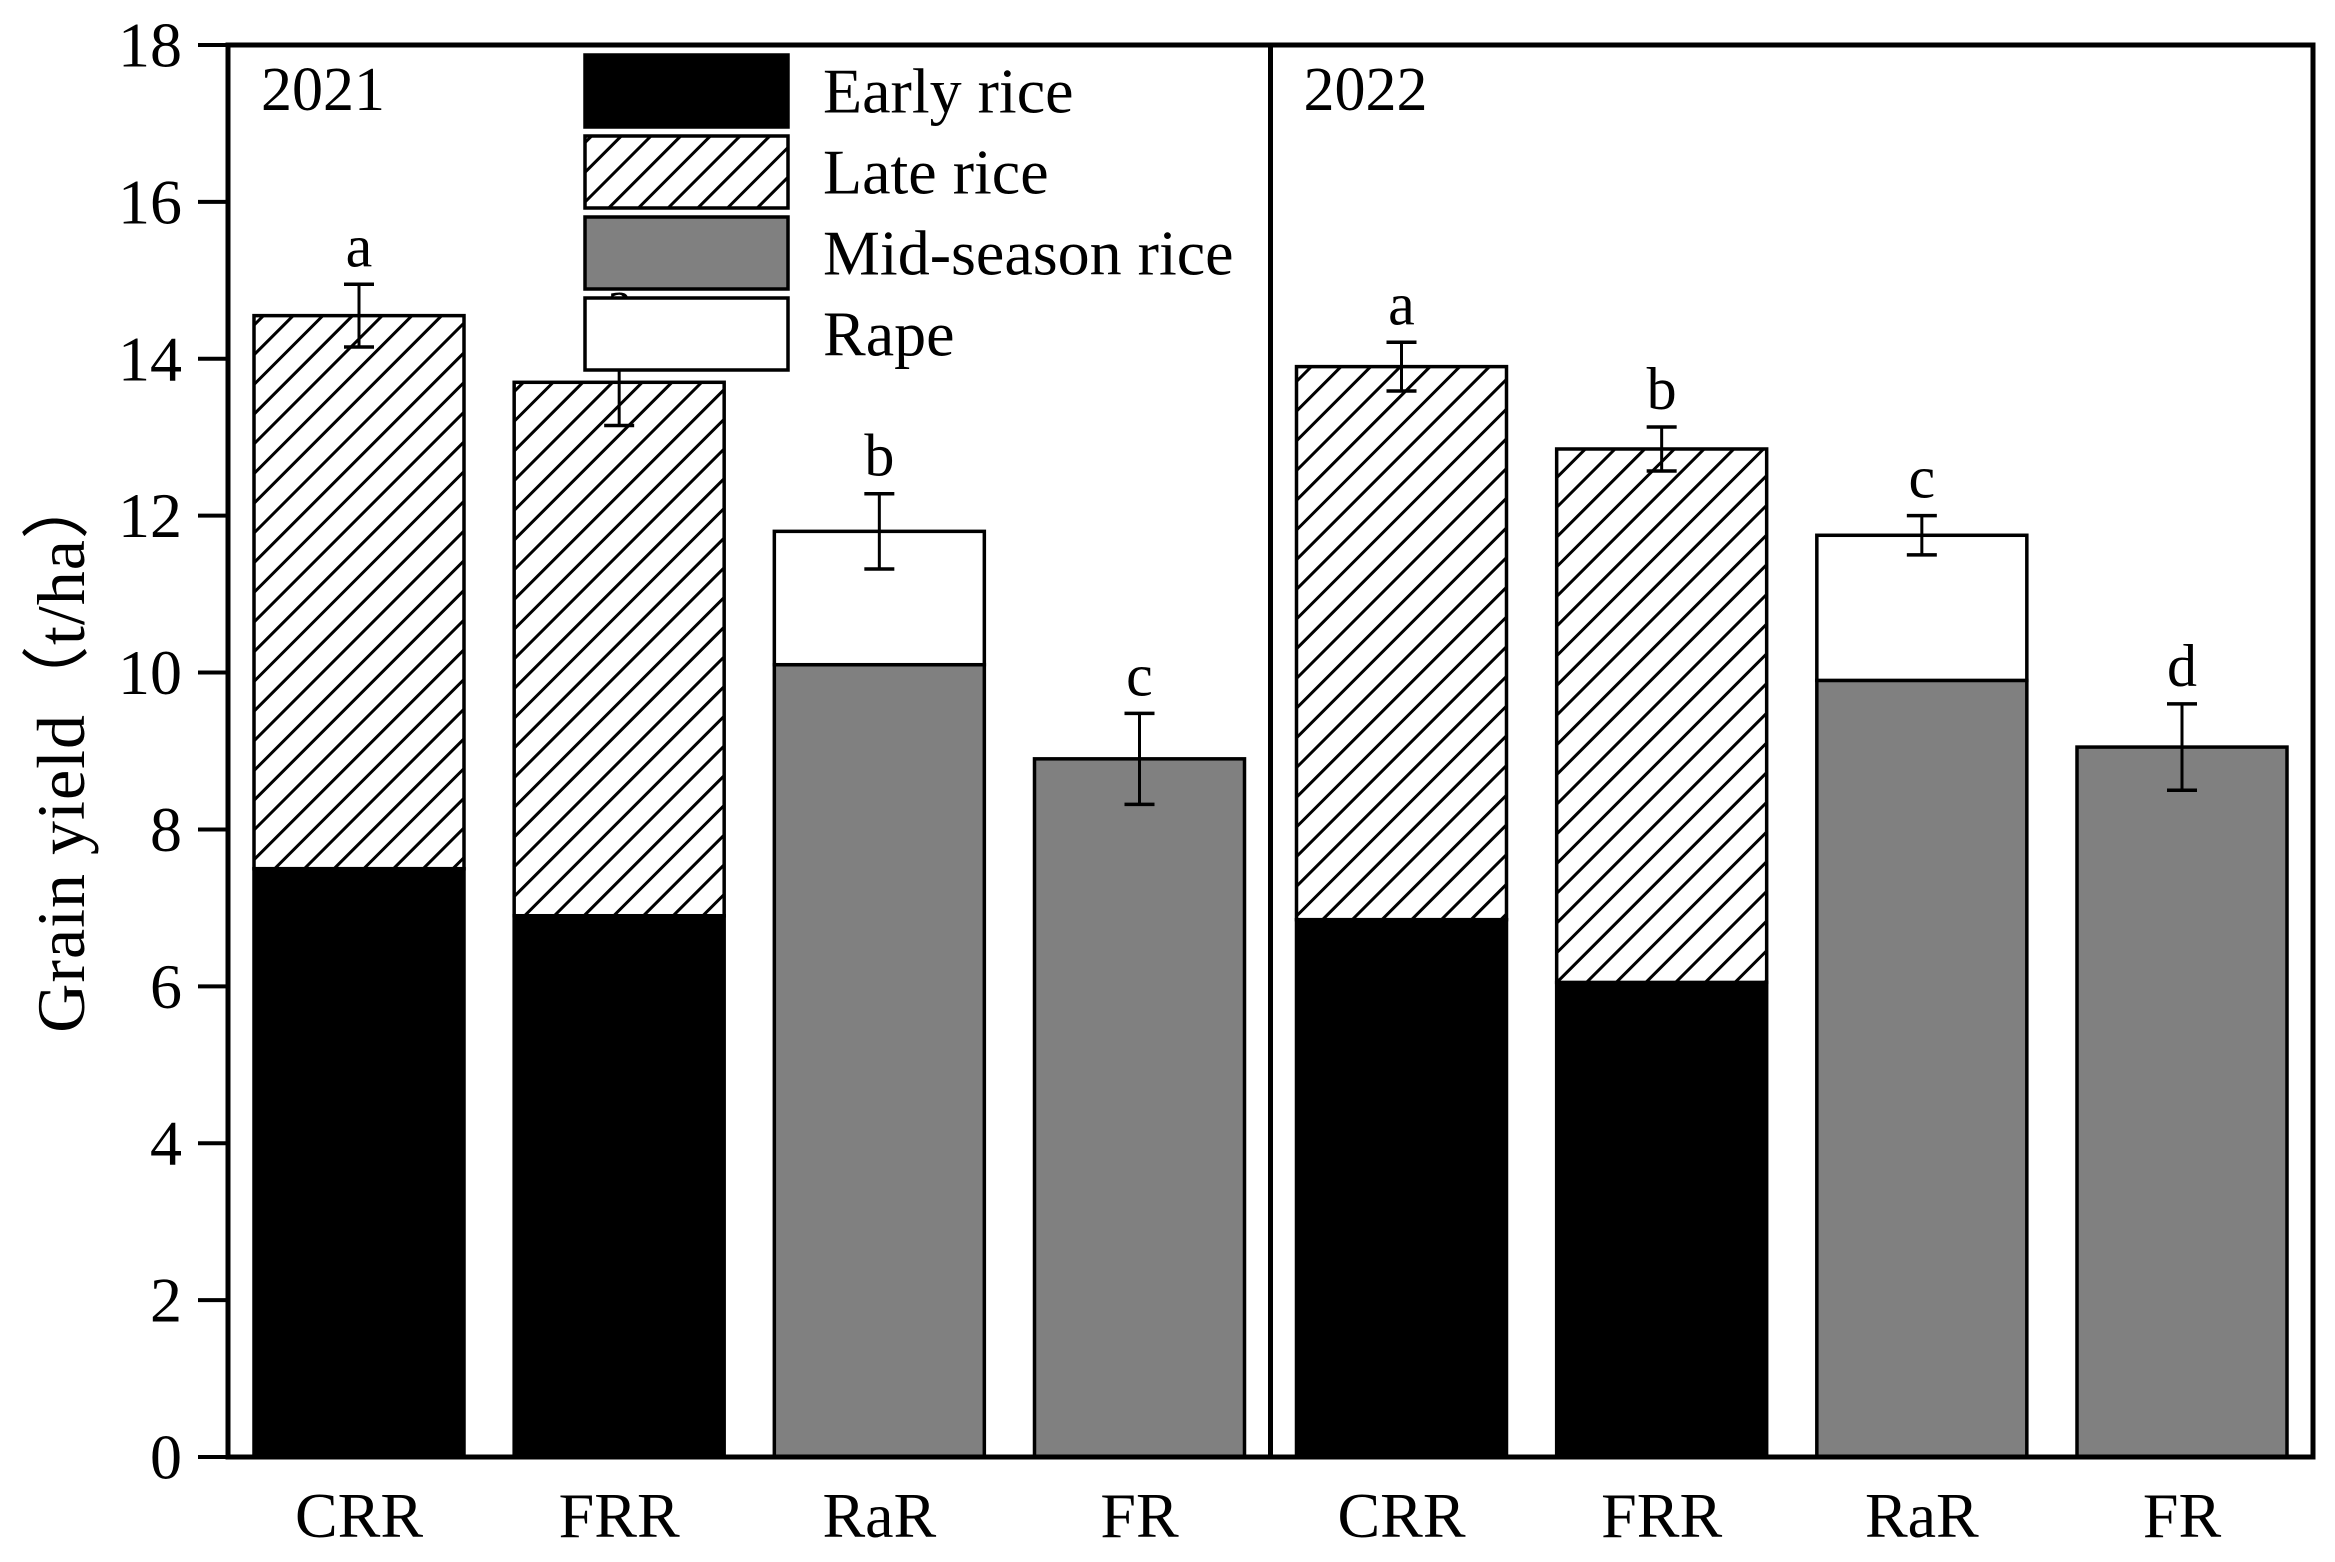 This screenshot has height=1562, width=2335. What do you see at coordinates (173, 751) in the screenshot?
I see `y-axis-ticks: 0 2 4 6 8 10 12 14 16 18` at bounding box center [173, 751].